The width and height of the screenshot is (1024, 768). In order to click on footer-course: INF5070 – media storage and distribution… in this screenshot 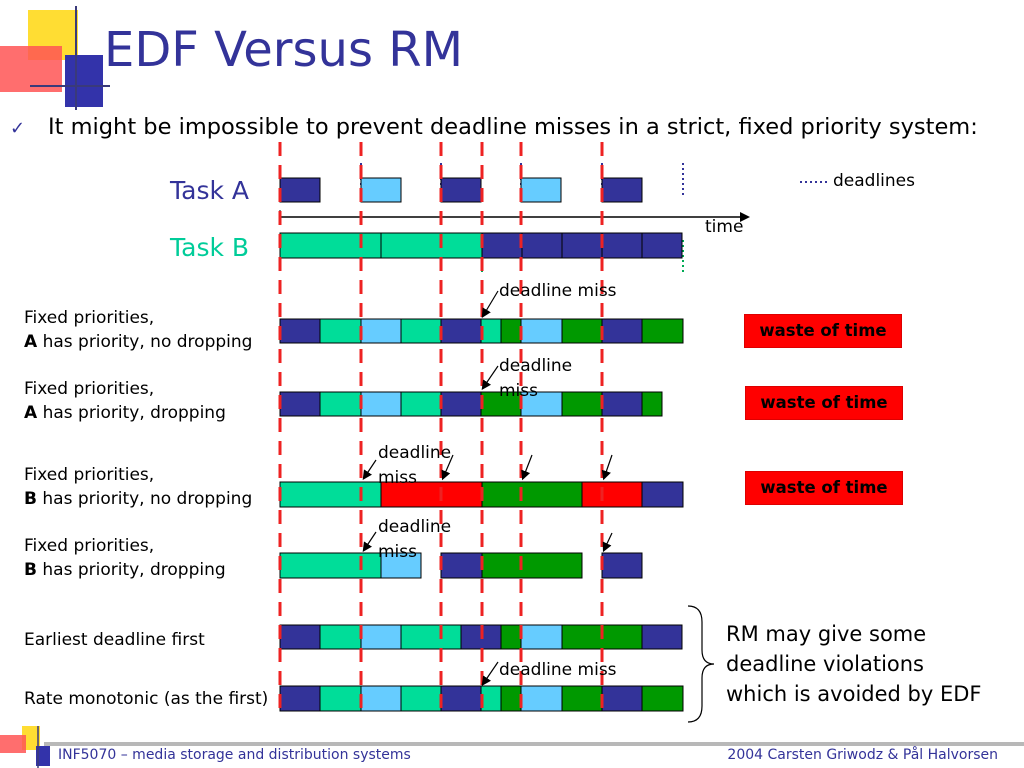, I will do `click(234, 755)`.